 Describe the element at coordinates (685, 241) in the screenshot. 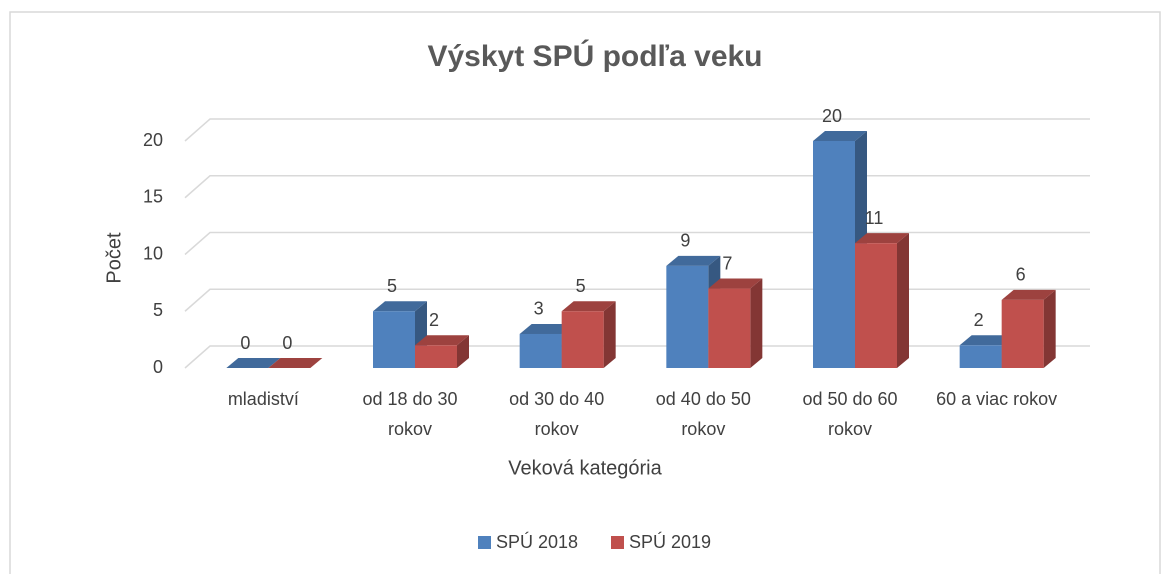

I see `data-label: 9` at that location.